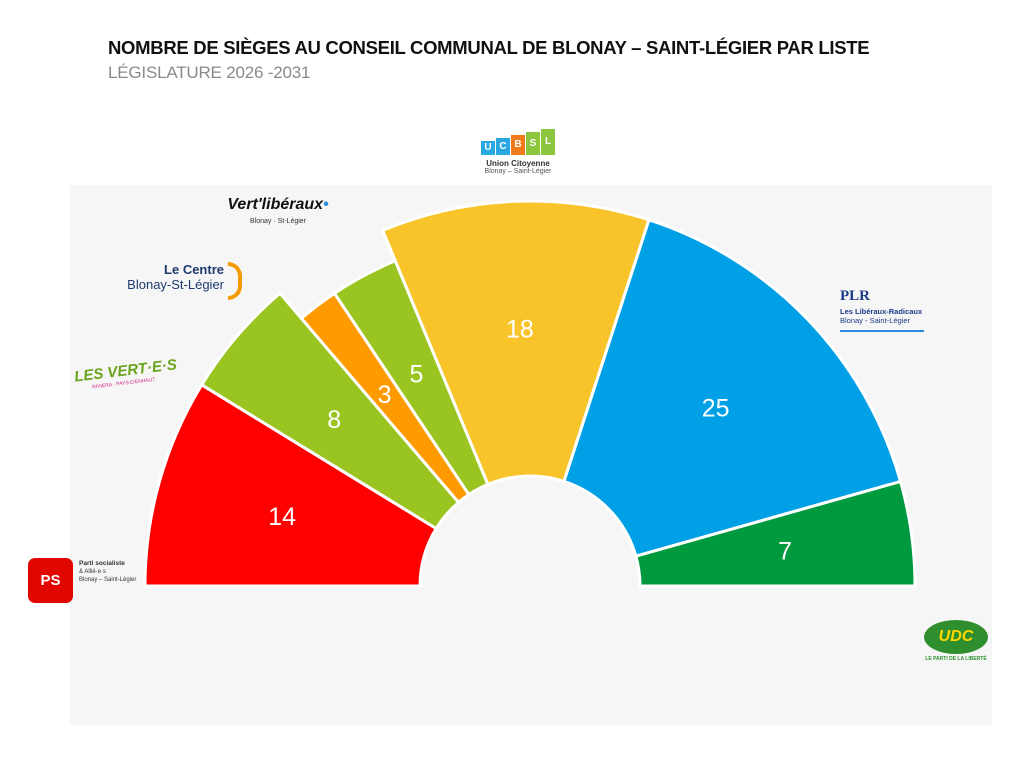 This screenshot has width=1024, height=768. What do you see at coordinates (548, 142) in the screenshot?
I see `ucbsl-letter: L` at bounding box center [548, 142].